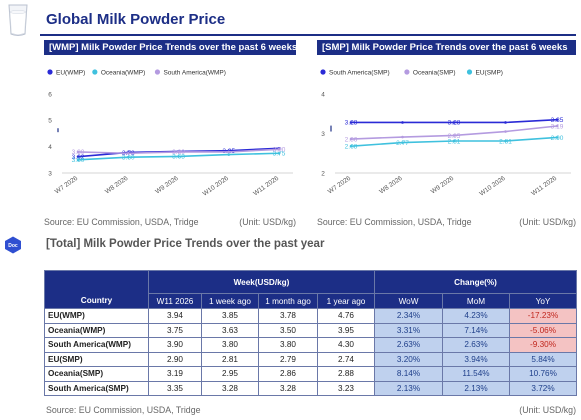 The image size is (581, 420). I want to click on row-country: Oceania(WMP), so click(96, 330).